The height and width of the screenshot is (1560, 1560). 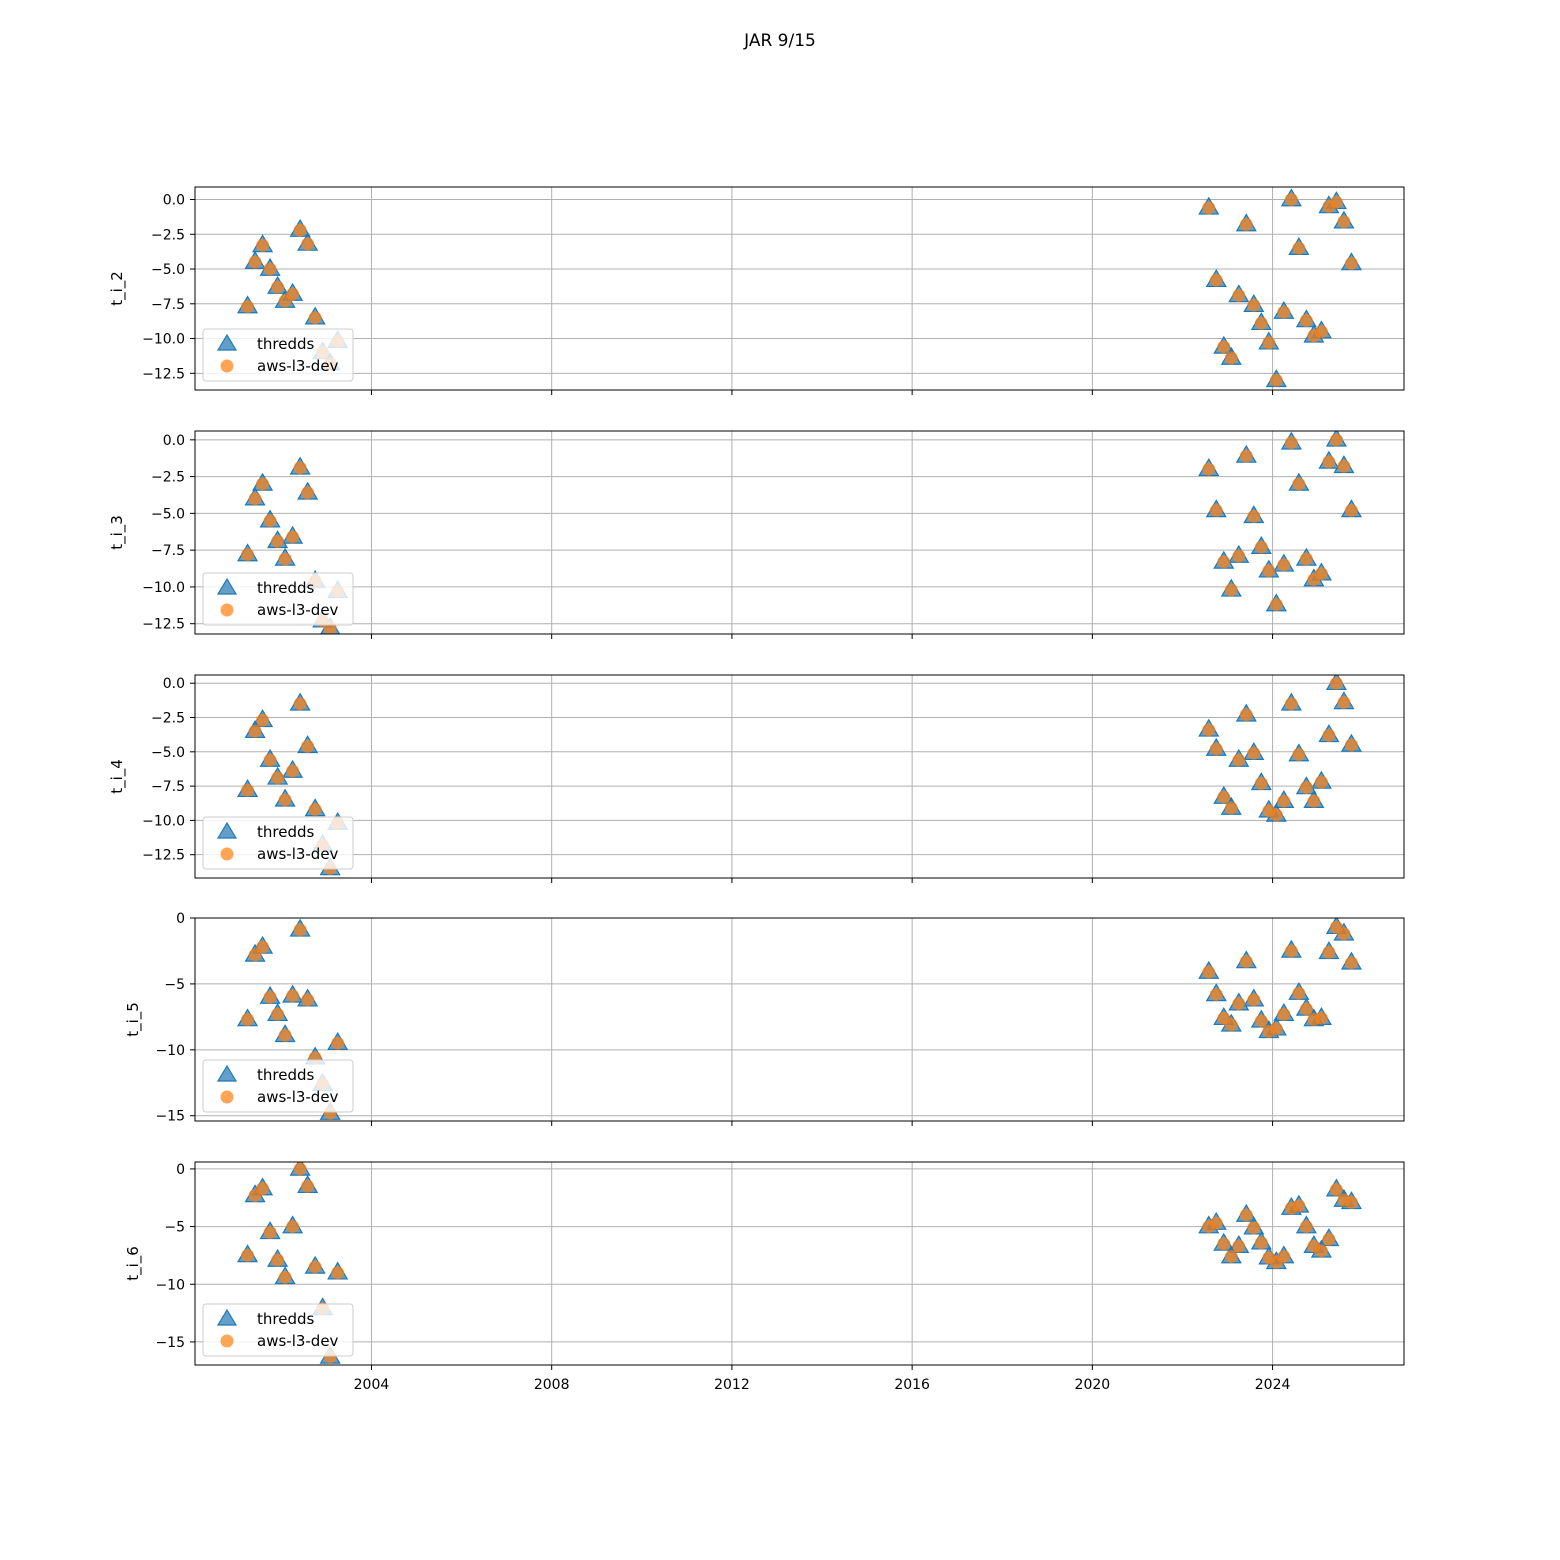 I want to click on y-tick-label: −5.0, so click(x=168, y=514).